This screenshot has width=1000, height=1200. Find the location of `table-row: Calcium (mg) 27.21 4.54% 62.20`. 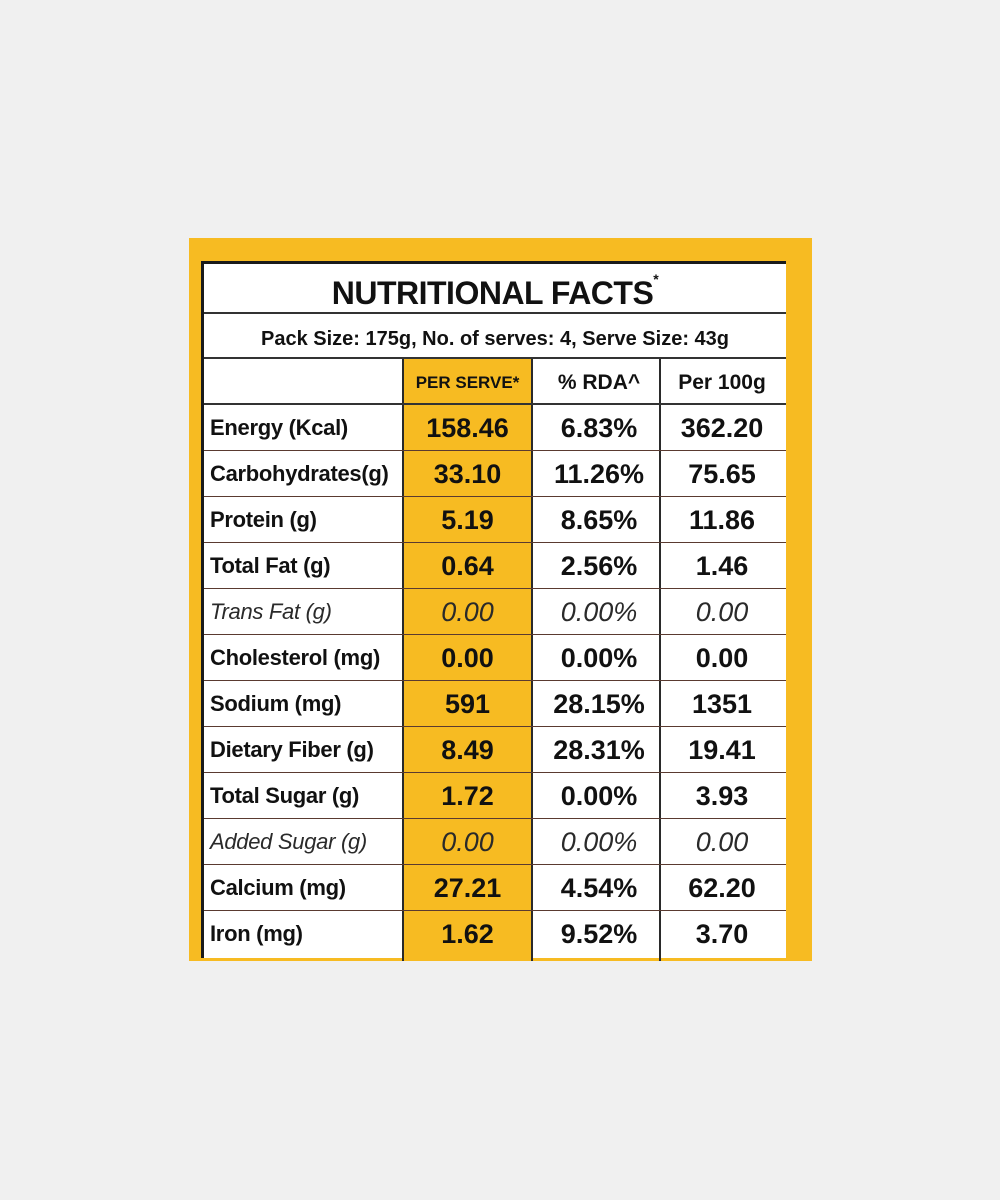

table-row: Calcium (mg) 27.21 4.54% 62.20 is located at coordinates (495, 888).